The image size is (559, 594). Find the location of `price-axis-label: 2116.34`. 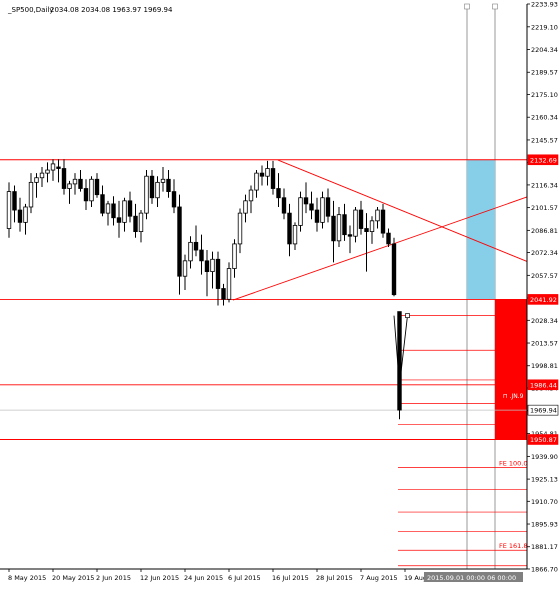

price-axis-label: 2116.34 is located at coordinates (544, 185).